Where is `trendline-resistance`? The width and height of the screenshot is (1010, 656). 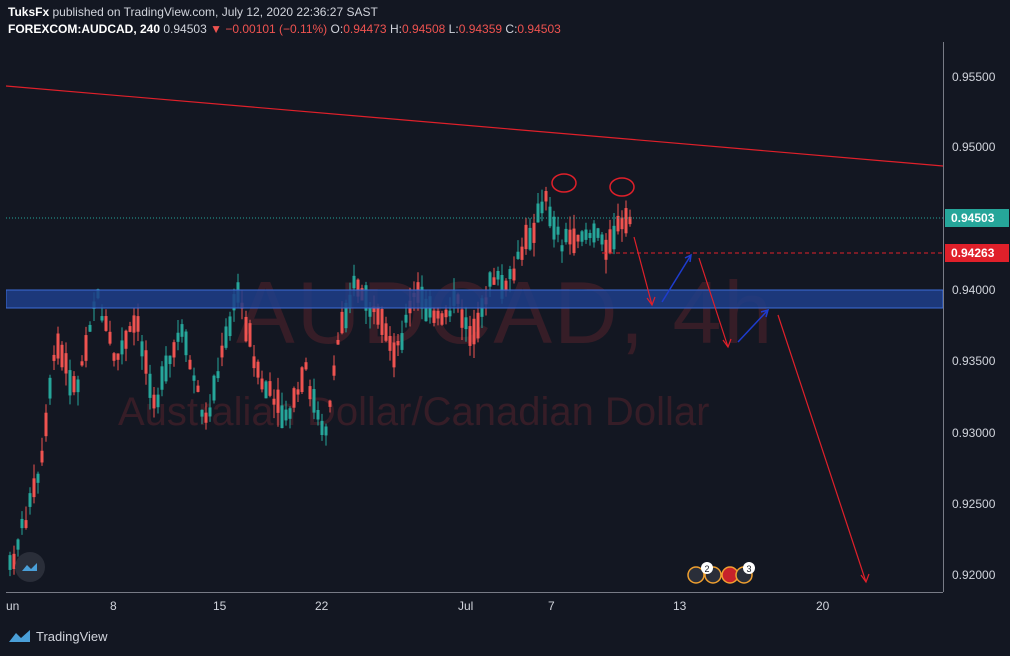 trendline-resistance is located at coordinates (474, 126).